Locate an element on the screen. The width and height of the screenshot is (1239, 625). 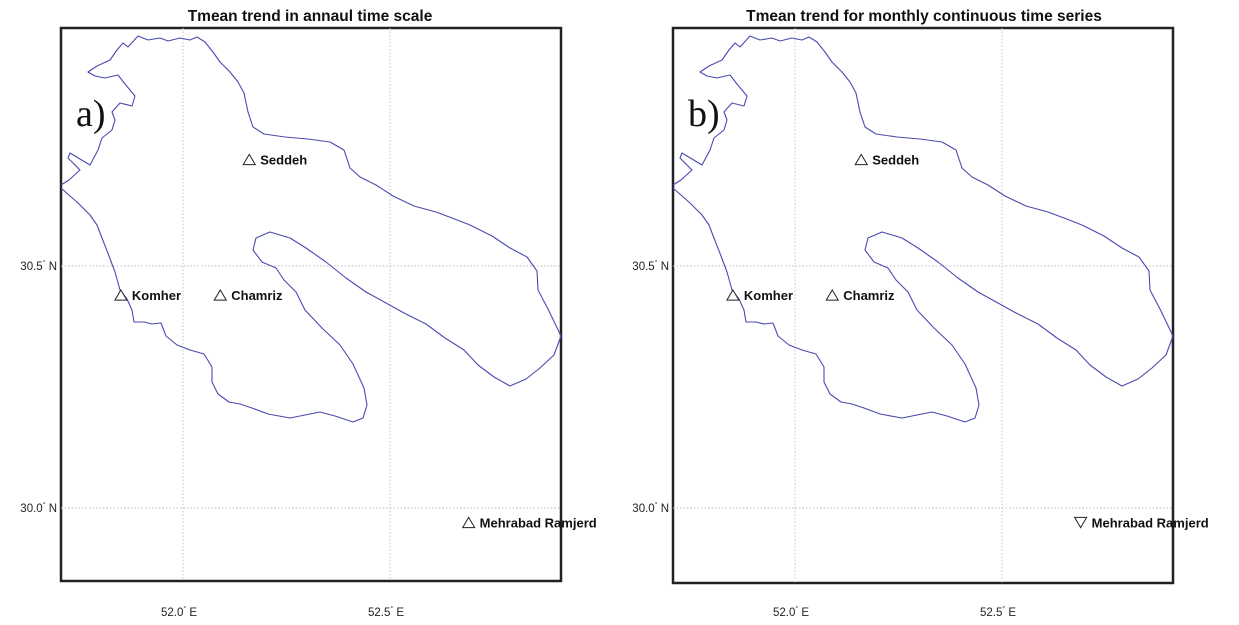
panel-b-label: b) is located at coordinates (704, 114).